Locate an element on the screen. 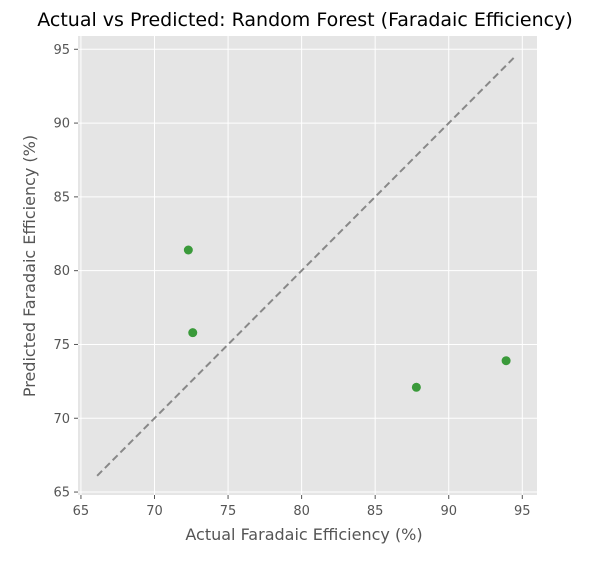 Image resolution: width=598 pixels, height=561 pixels. y-tick-label: 70 is located at coordinates (61, 419).